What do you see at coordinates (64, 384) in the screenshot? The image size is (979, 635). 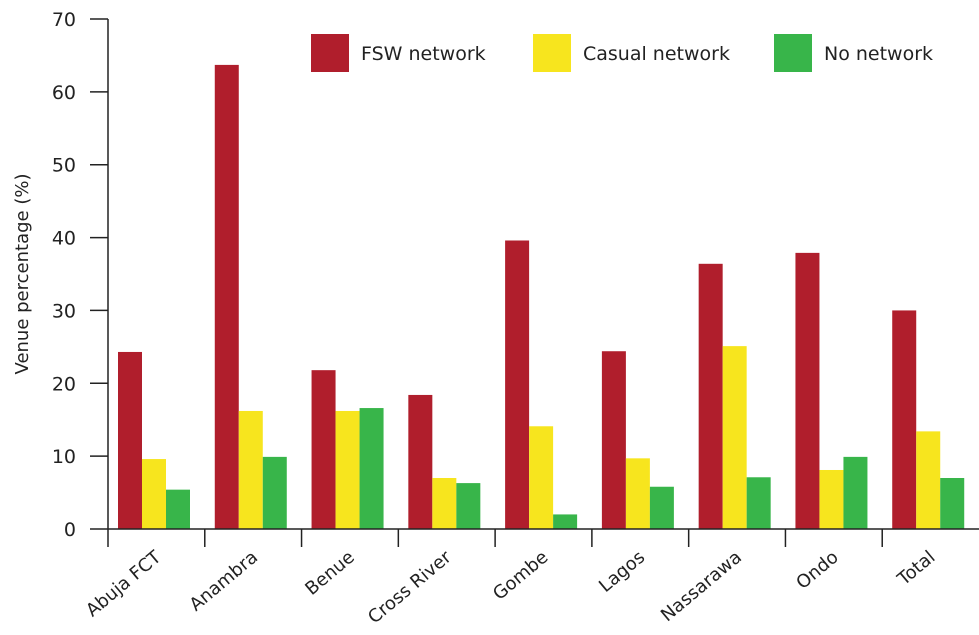 I see `y-tick-label: 20` at bounding box center [64, 384].